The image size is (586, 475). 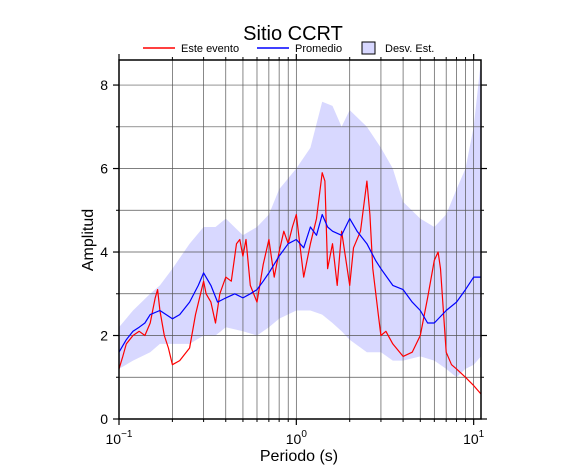 What do you see at coordinates (474, 438) in the screenshot?
I see `x-tick-label: 10¹` at bounding box center [474, 438].